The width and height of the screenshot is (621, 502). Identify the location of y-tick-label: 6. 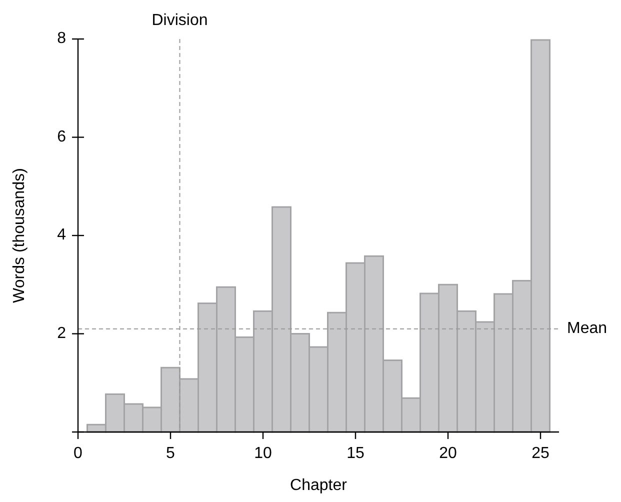
(61, 137).